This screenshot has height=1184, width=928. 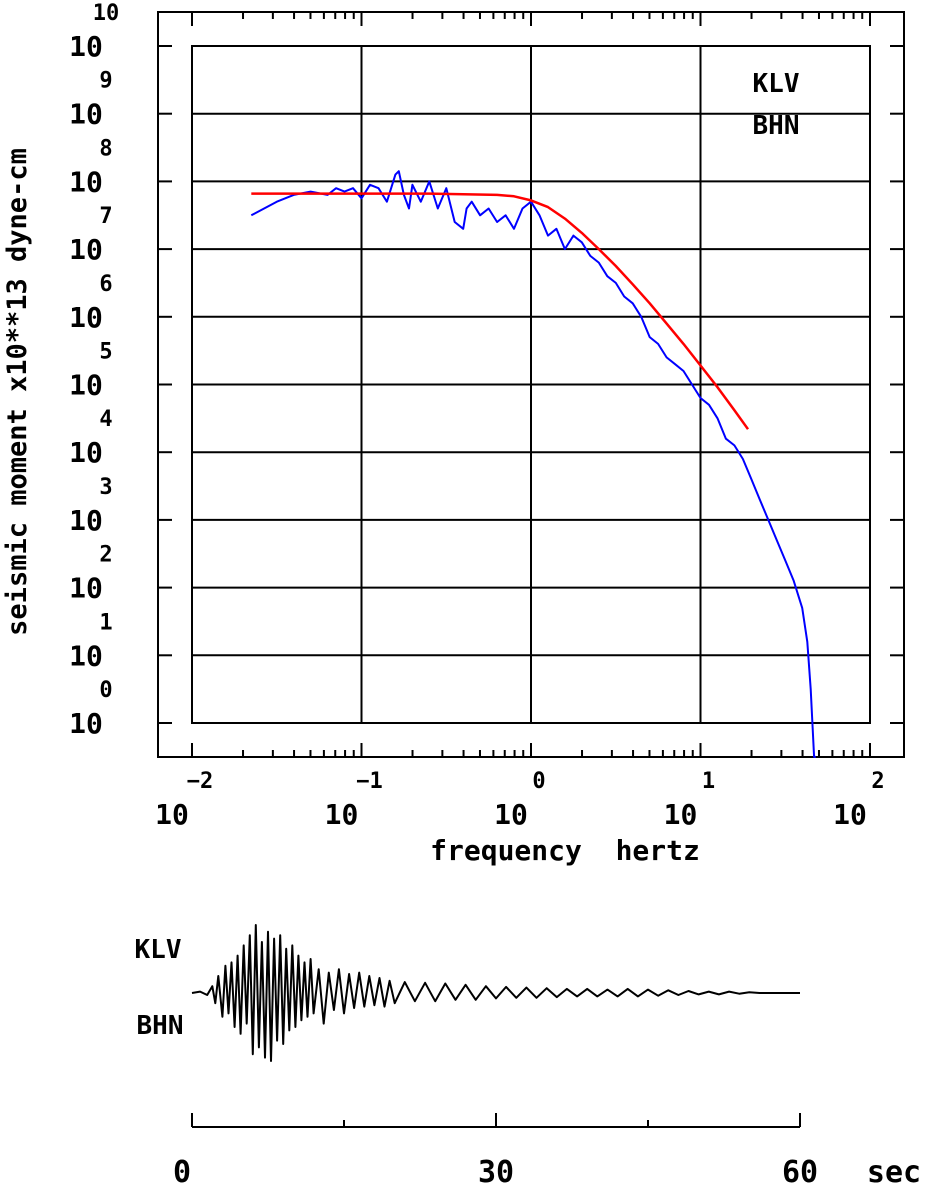 What do you see at coordinates (182, 1169) in the screenshot?
I see `time-tick-label: 0` at bounding box center [182, 1169].